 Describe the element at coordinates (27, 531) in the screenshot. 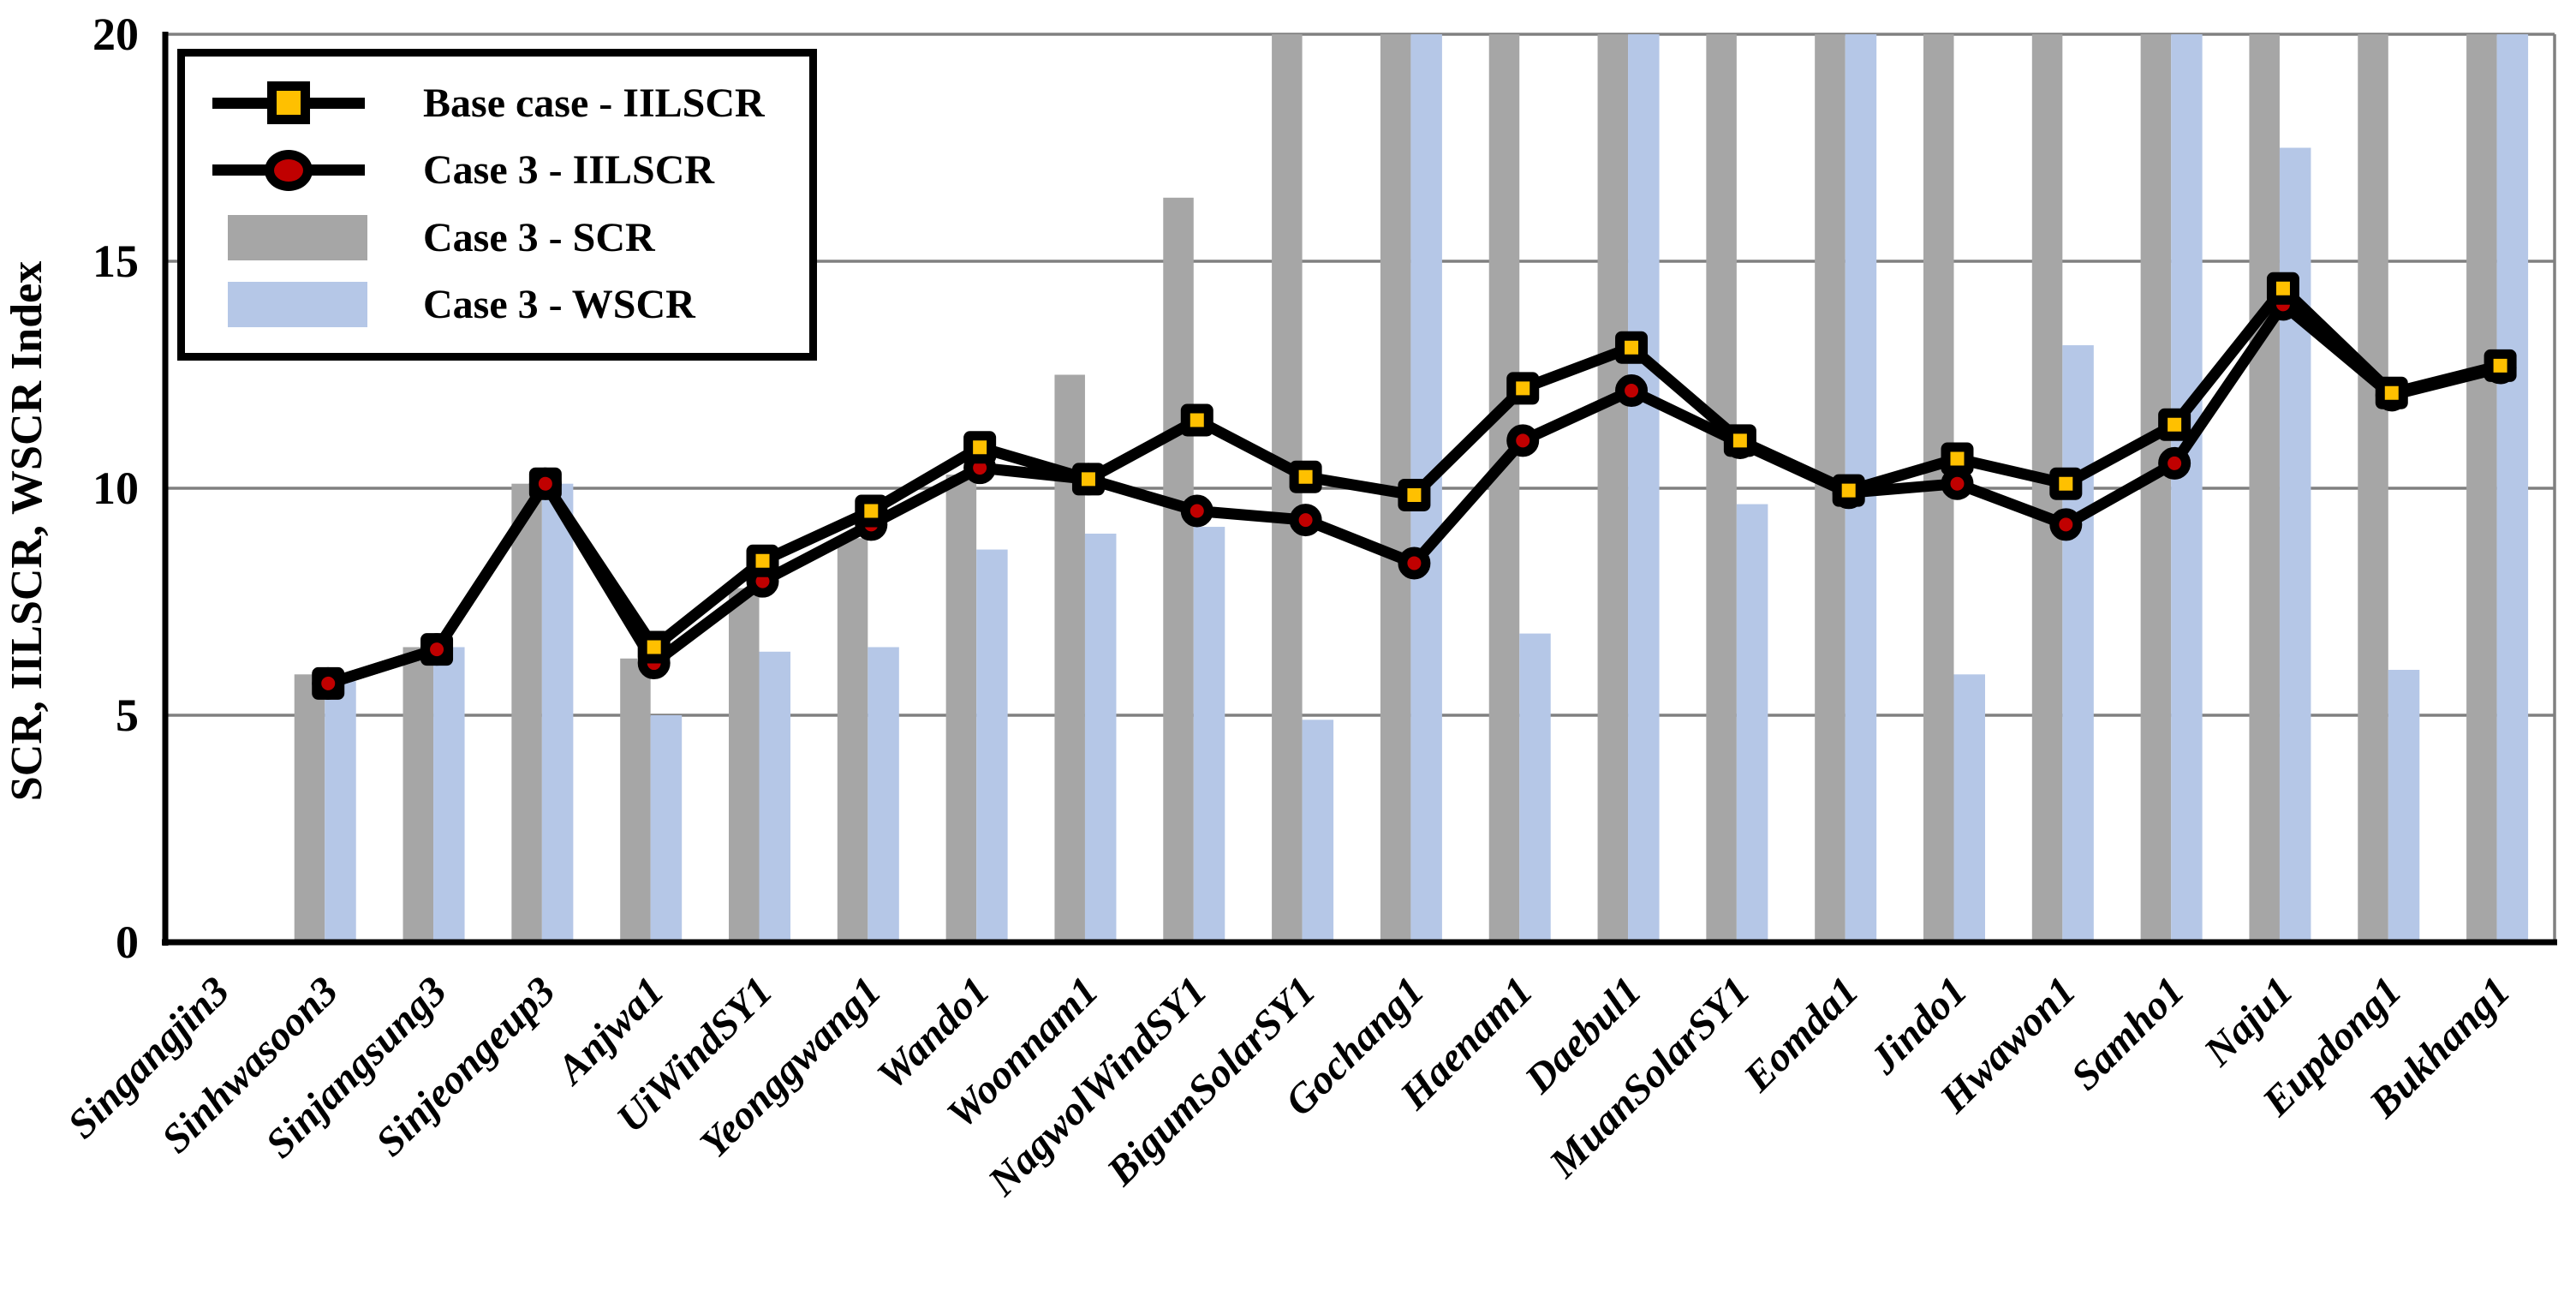

I see `y-axis-title: SCR, IILSCR, WSCR Index` at that location.